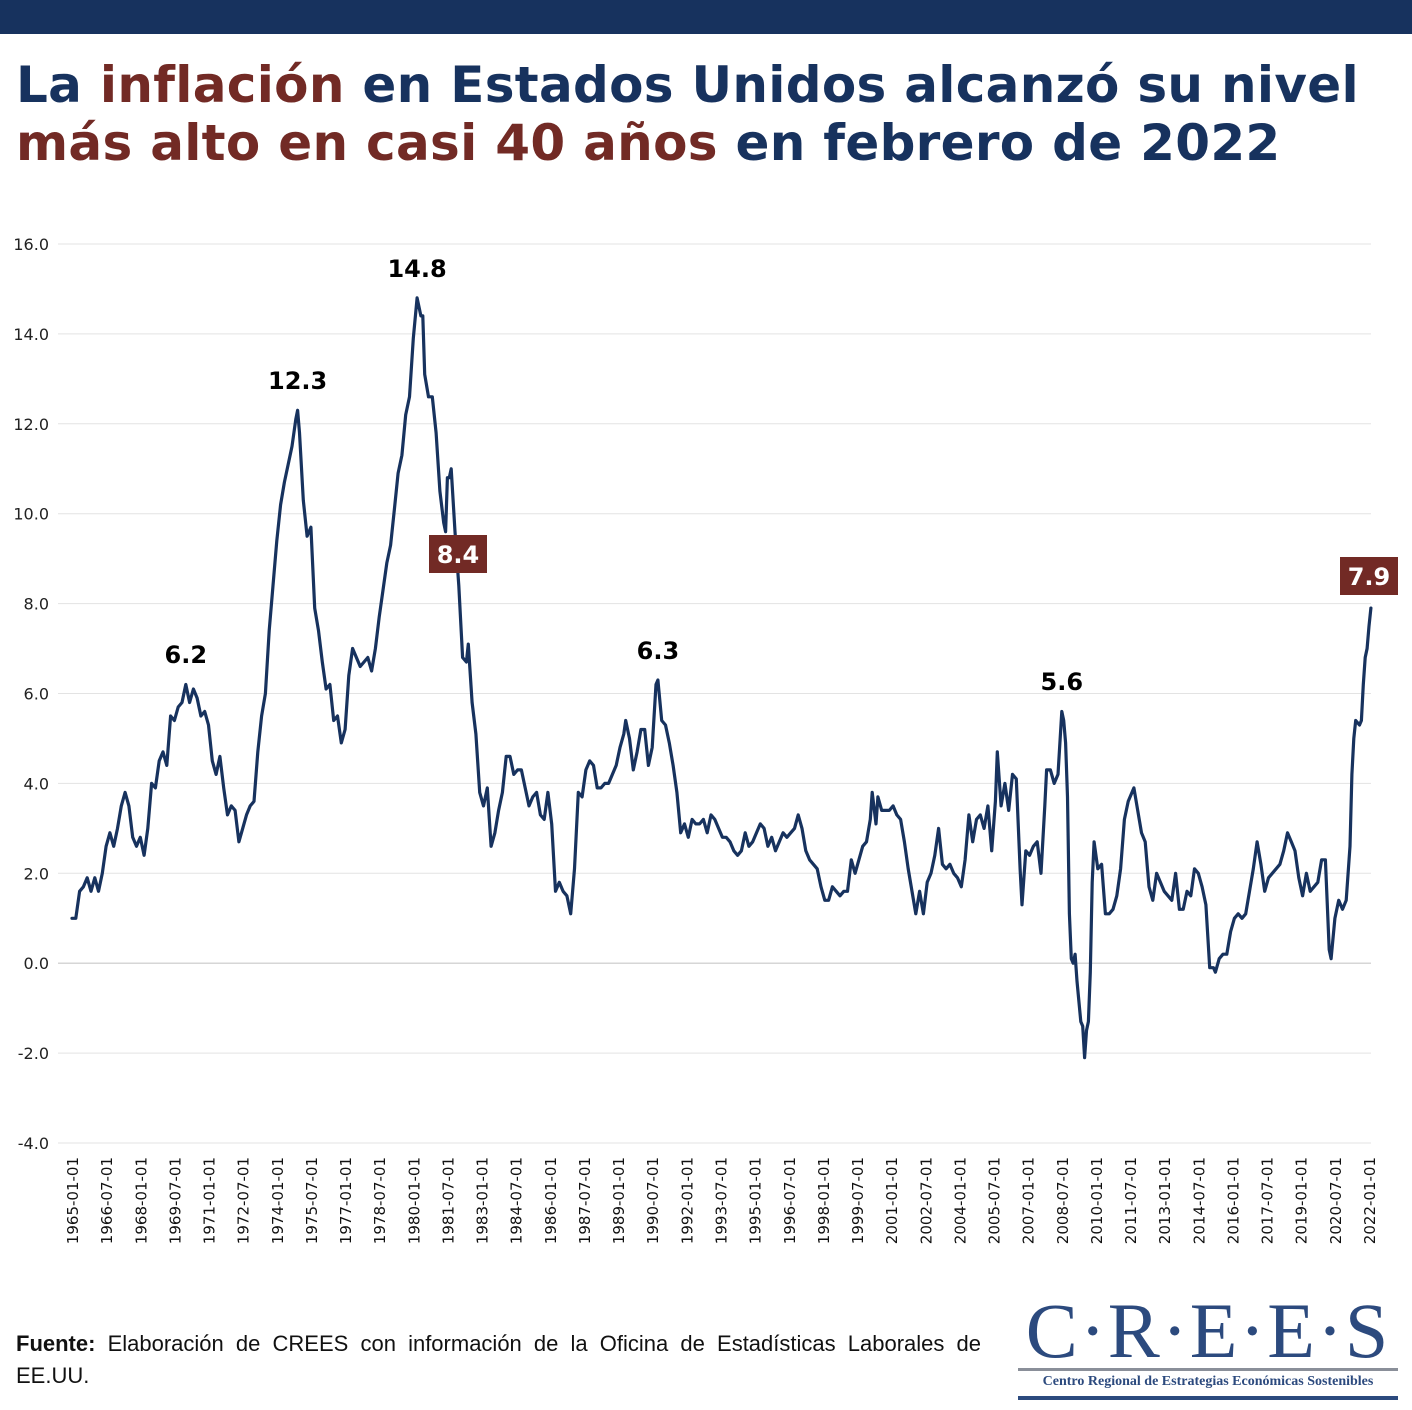 The image size is (1412, 1410). Describe the element at coordinates (367, 143) in the screenshot. I see `title-part-4: más alto en casi 40 años` at that location.